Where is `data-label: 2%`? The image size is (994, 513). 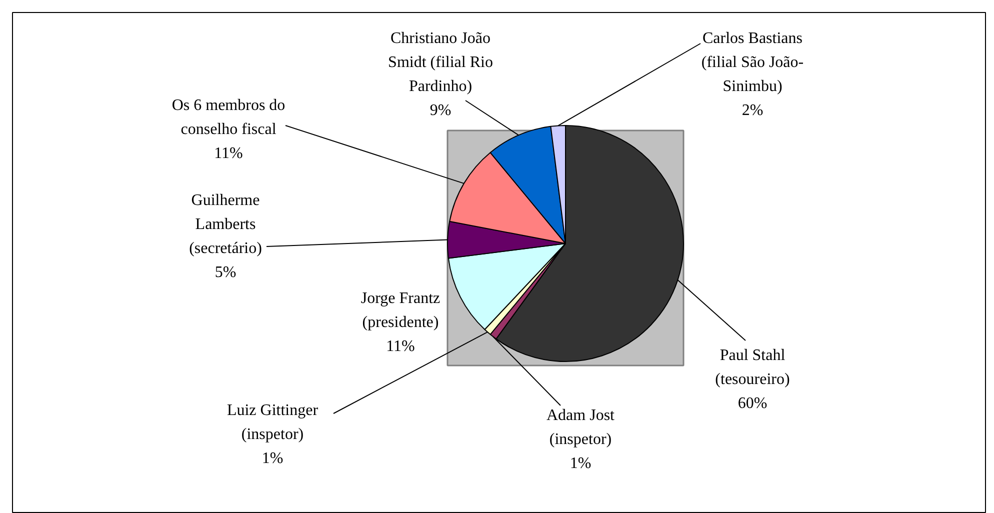 data-label: 2% is located at coordinates (753, 110).